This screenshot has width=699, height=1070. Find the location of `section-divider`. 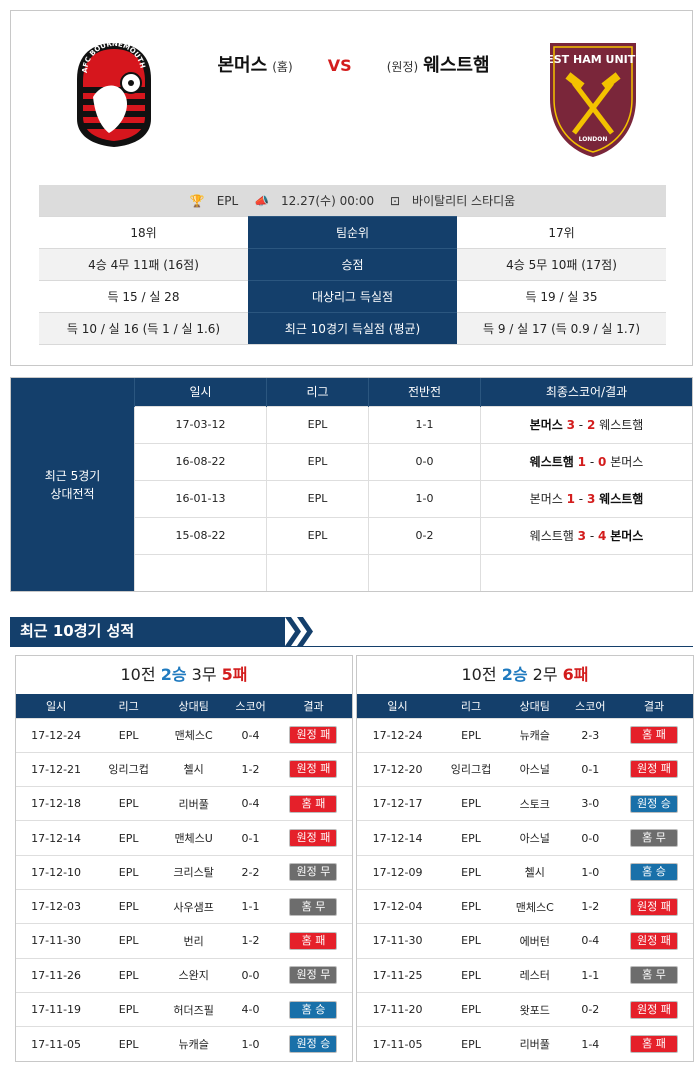

section-divider is located at coordinates (351, 646).